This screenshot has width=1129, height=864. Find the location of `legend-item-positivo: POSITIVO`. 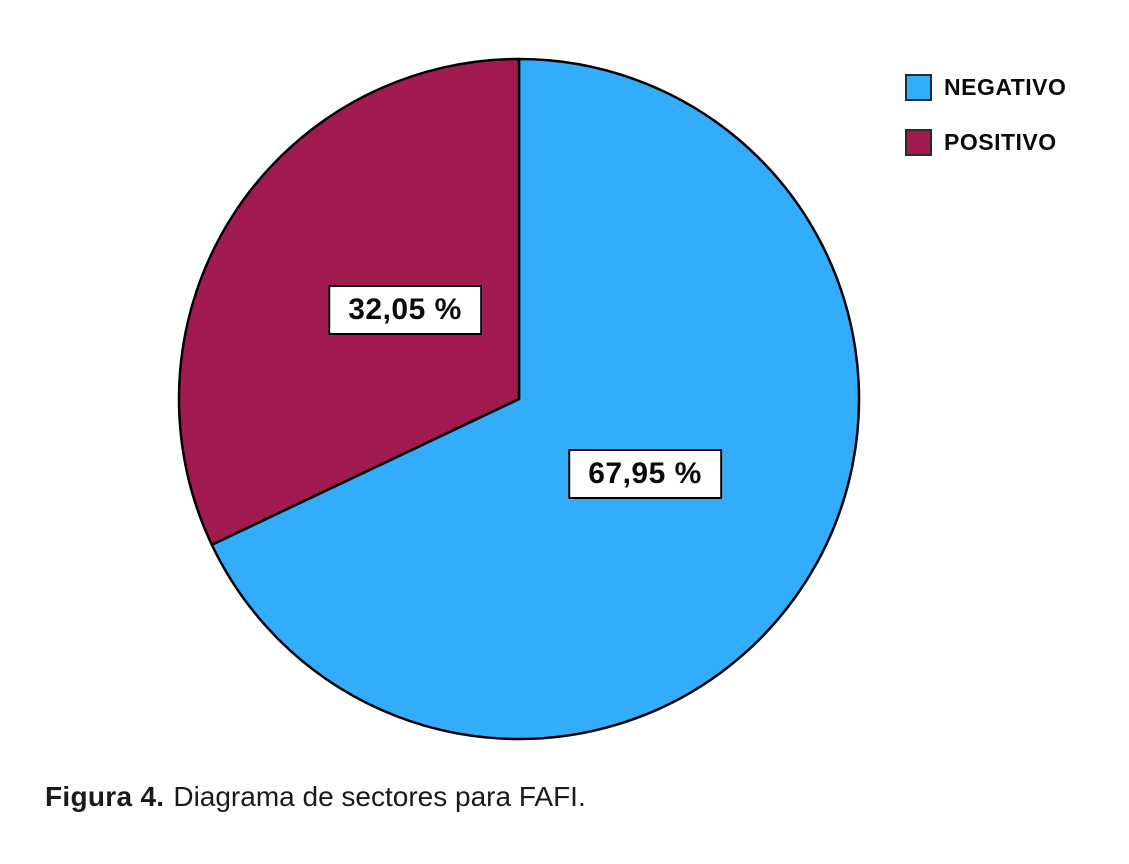

legend-item-positivo: POSITIVO is located at coordinates (985, 142).